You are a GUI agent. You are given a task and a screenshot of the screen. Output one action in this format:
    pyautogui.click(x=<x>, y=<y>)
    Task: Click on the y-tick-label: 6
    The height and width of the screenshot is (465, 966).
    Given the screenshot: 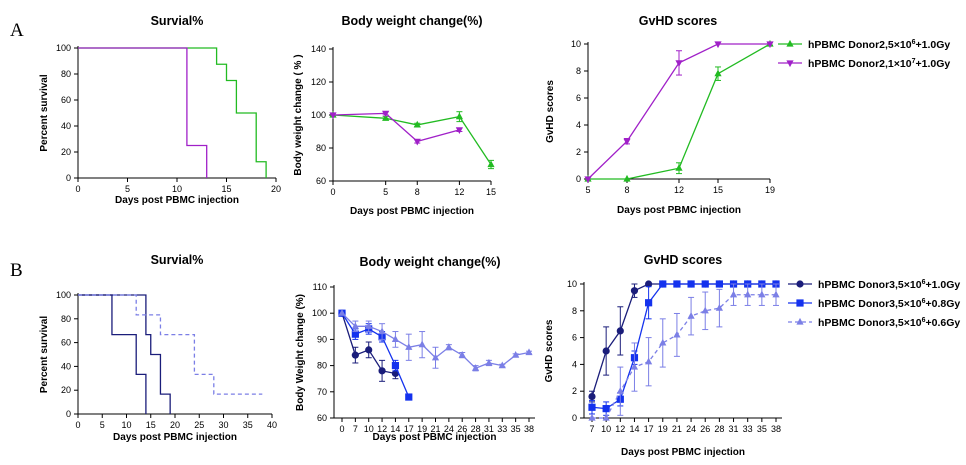 What is the action you would take?
    pyautogui.click(x=574, y=338)
    